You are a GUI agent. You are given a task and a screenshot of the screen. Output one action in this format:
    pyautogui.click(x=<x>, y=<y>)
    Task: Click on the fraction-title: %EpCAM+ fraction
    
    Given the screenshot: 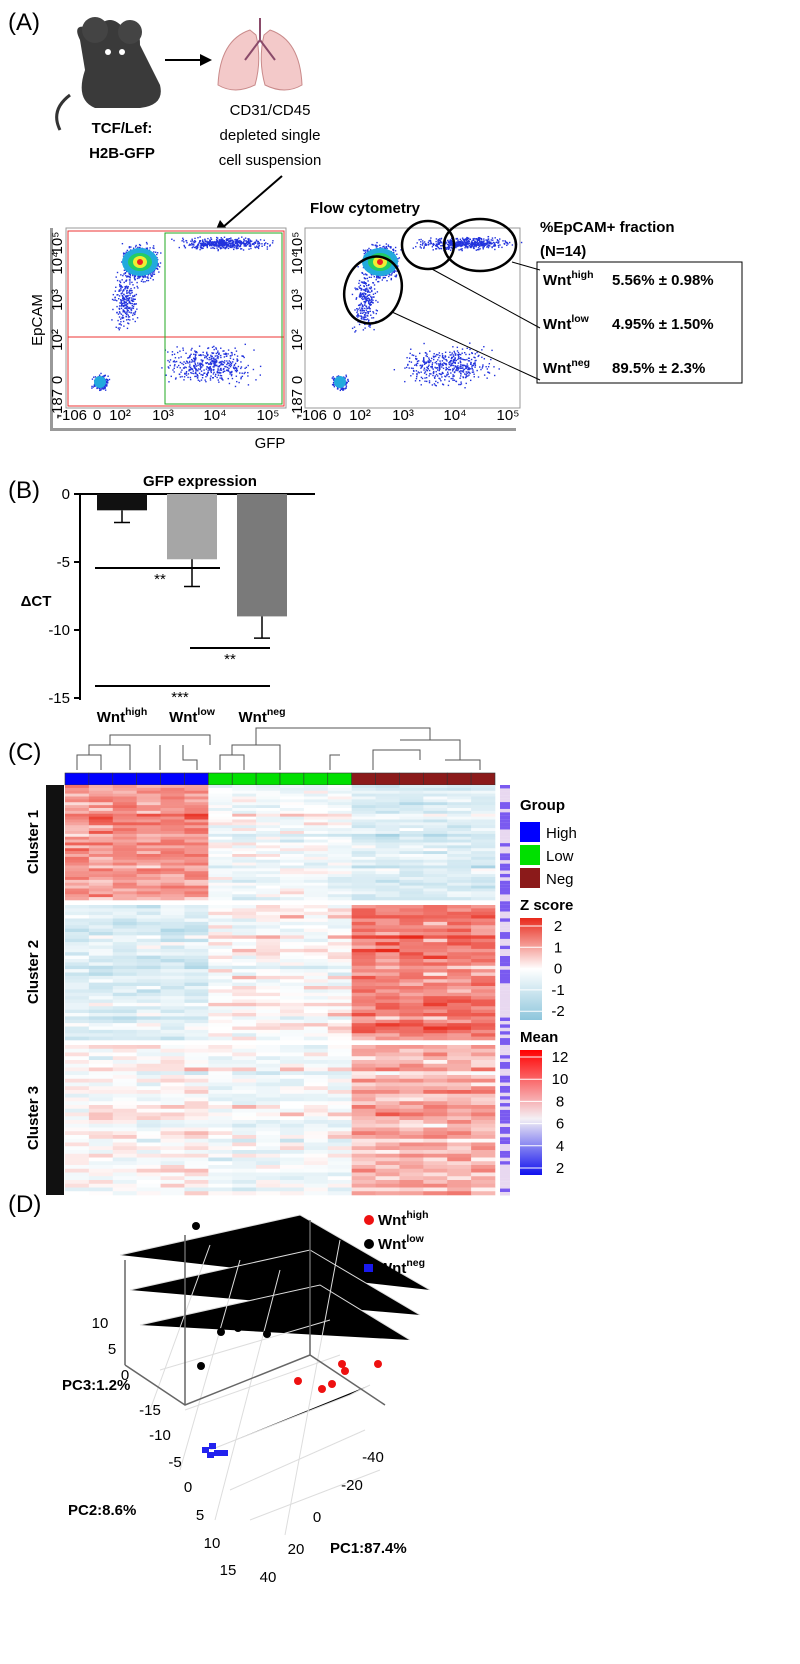 What is the action you would take?
    pyautogui.click(x=607, y=227)
    